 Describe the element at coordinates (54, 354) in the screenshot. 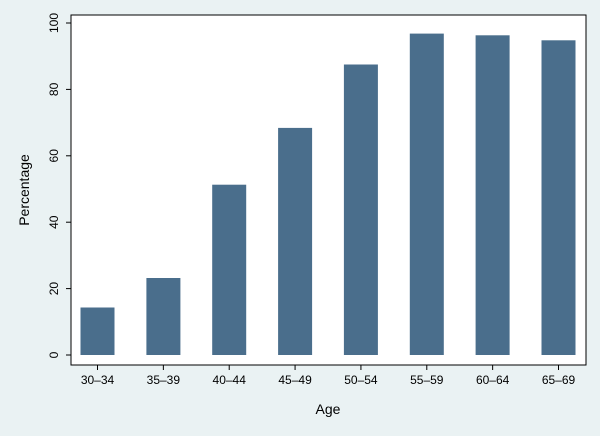

I see `y-tick-label: 0` at that location.